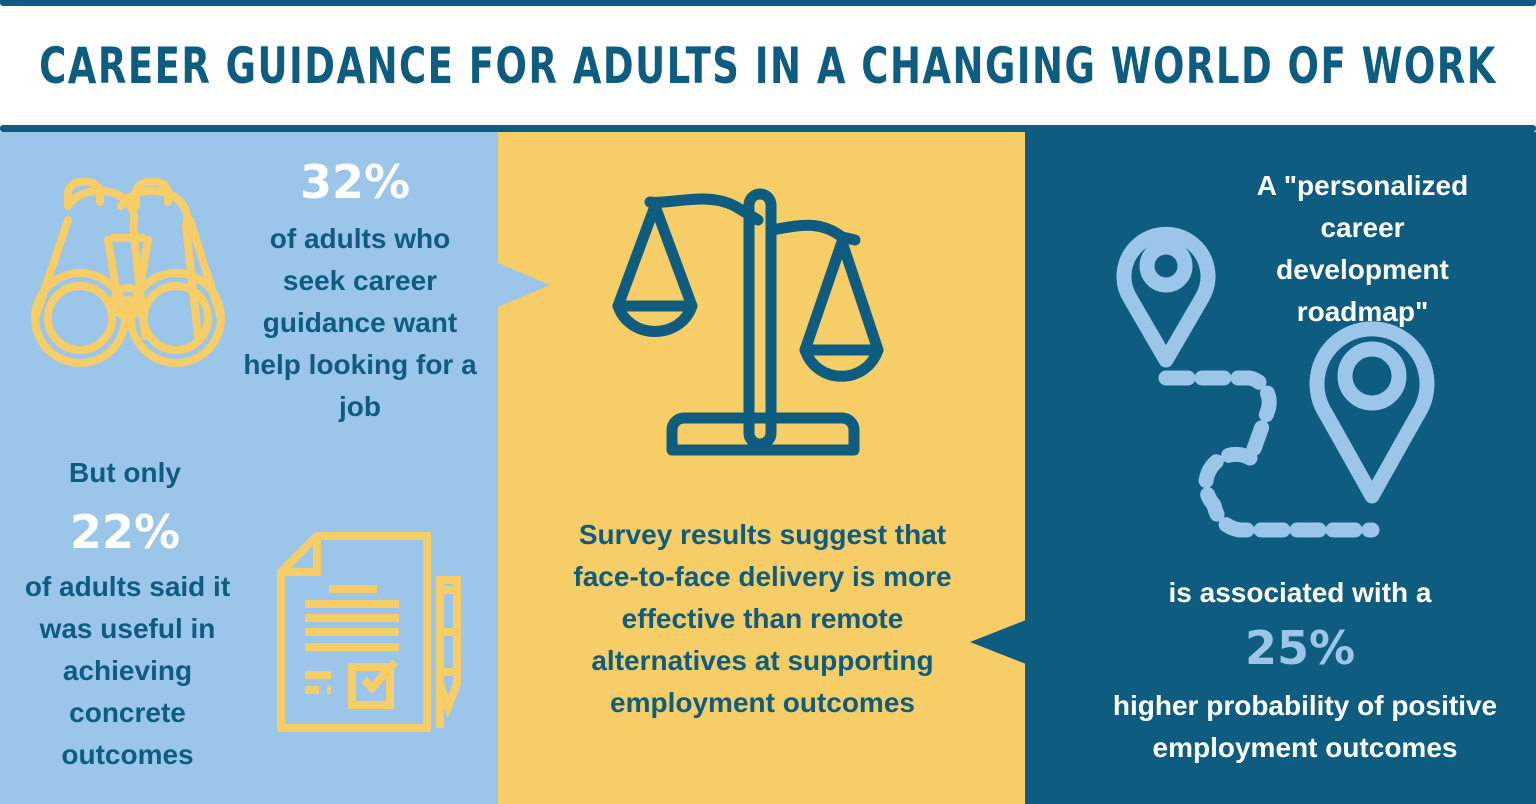 This screenshot has width=1536, height=804. What do you see at coordinates (128, 272) in the screenshot?
I see `binoculars-icon` at bounding box center [128, 272].